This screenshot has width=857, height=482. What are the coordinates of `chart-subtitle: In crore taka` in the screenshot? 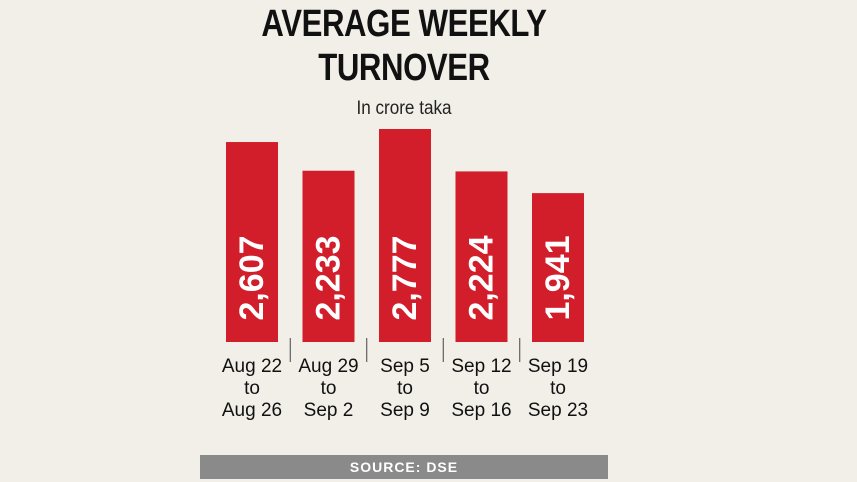 It's located at (404, 108).